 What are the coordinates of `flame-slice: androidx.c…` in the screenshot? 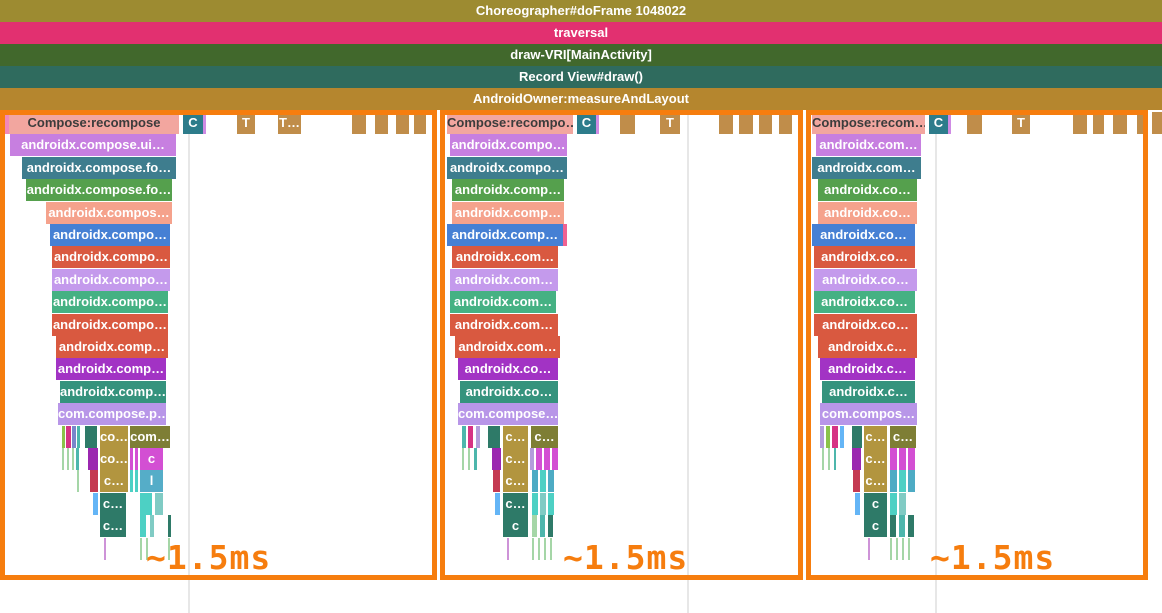 It's located at (867, 369).